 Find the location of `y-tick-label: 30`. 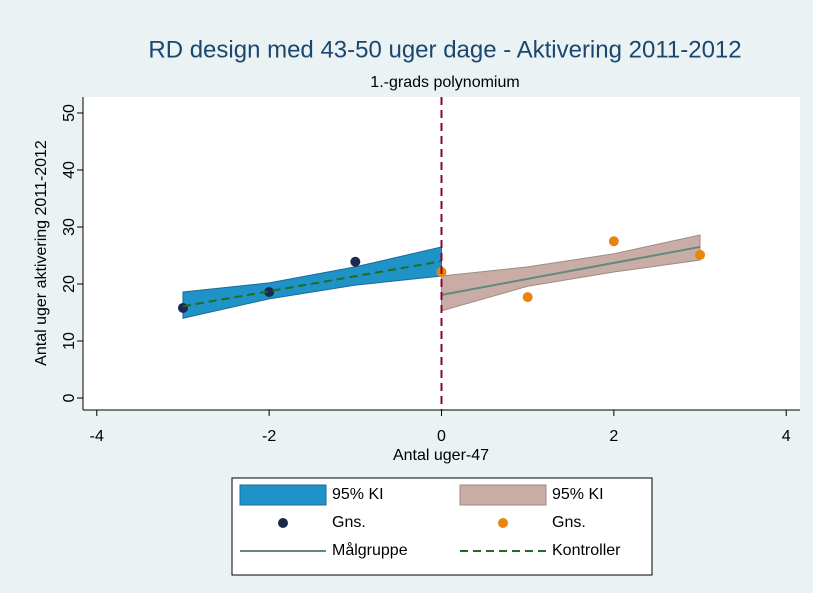

y-tick-label: 30 is located at coordinates (69, 227).